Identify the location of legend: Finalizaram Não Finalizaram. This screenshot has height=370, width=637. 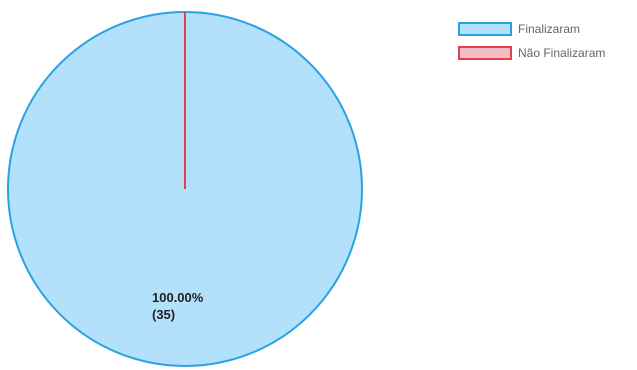
(531, 44).